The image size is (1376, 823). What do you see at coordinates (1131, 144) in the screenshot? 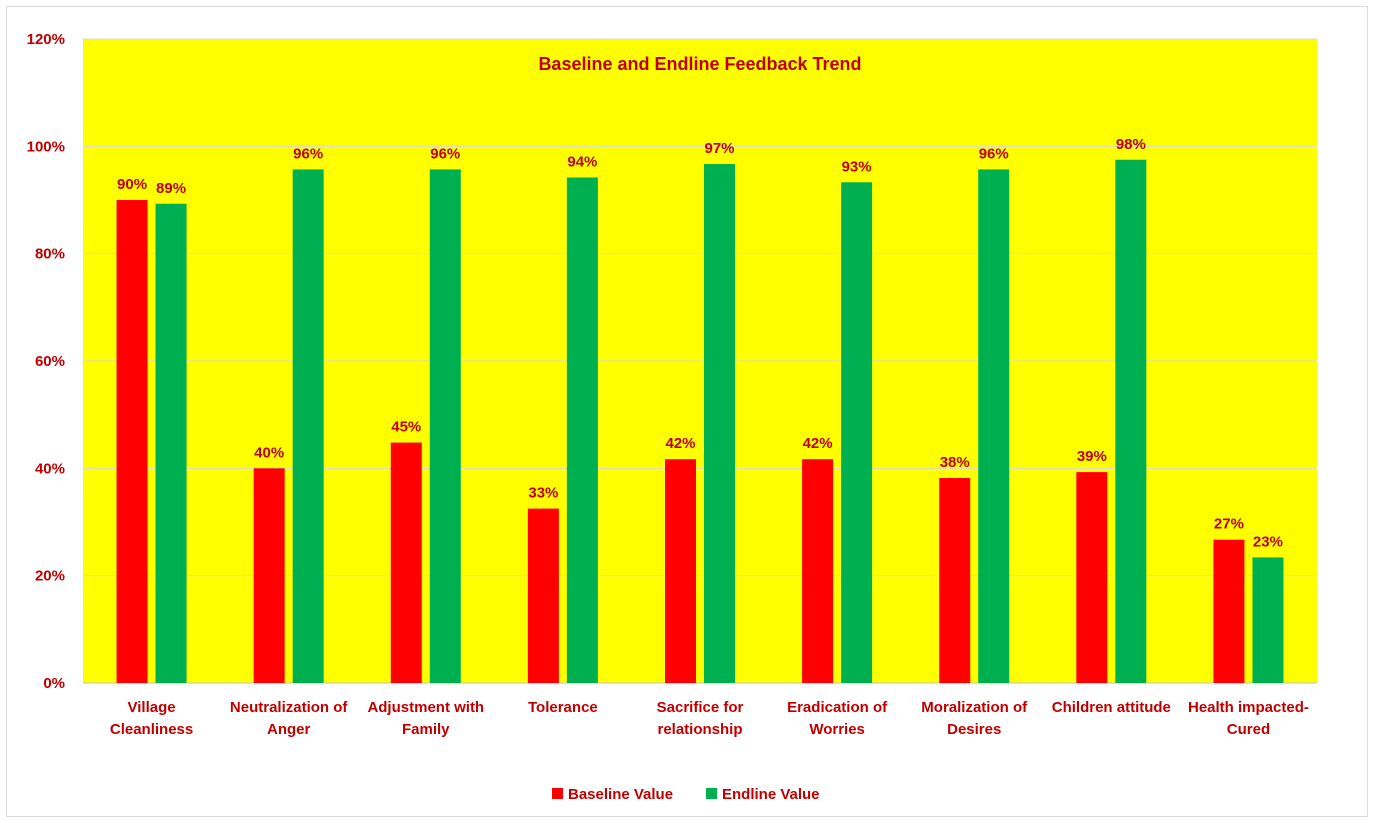
I see `endline-data-label: 98%` at bounding box center [1131, 144].